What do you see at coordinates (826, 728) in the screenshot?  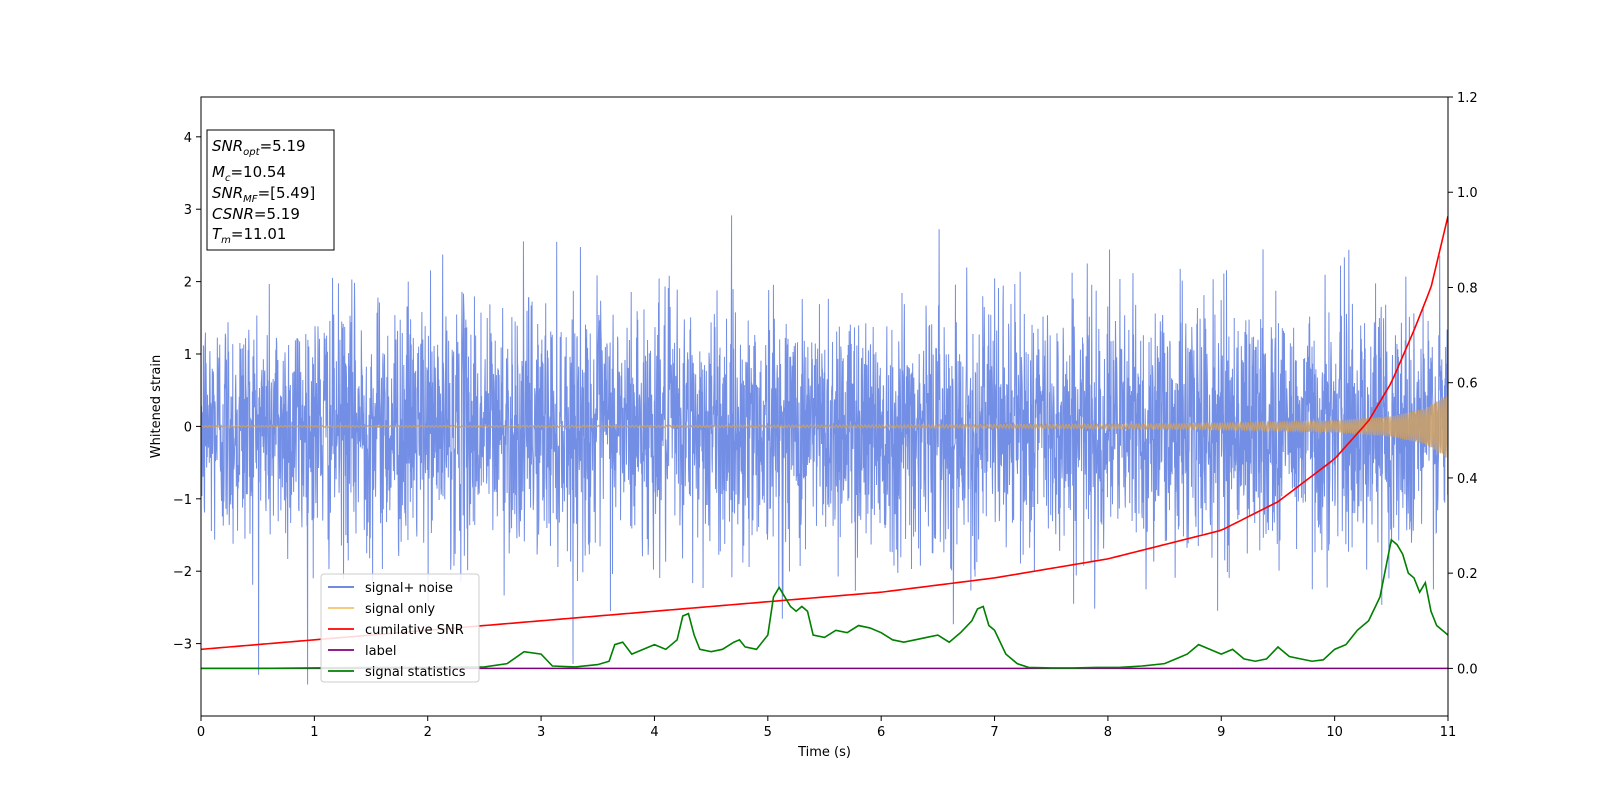 I see `x-axis: 0 1 2 3 4 5 6 7 8 9 10 11` at bounding box center [826, 728].